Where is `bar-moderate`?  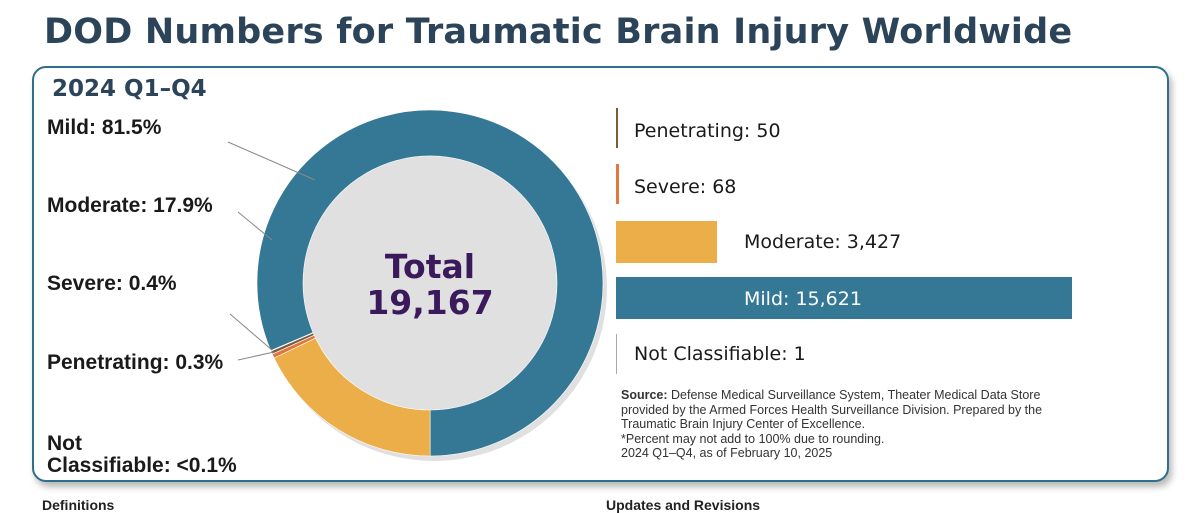 bar-moderate is located at coordinates (666, 242).